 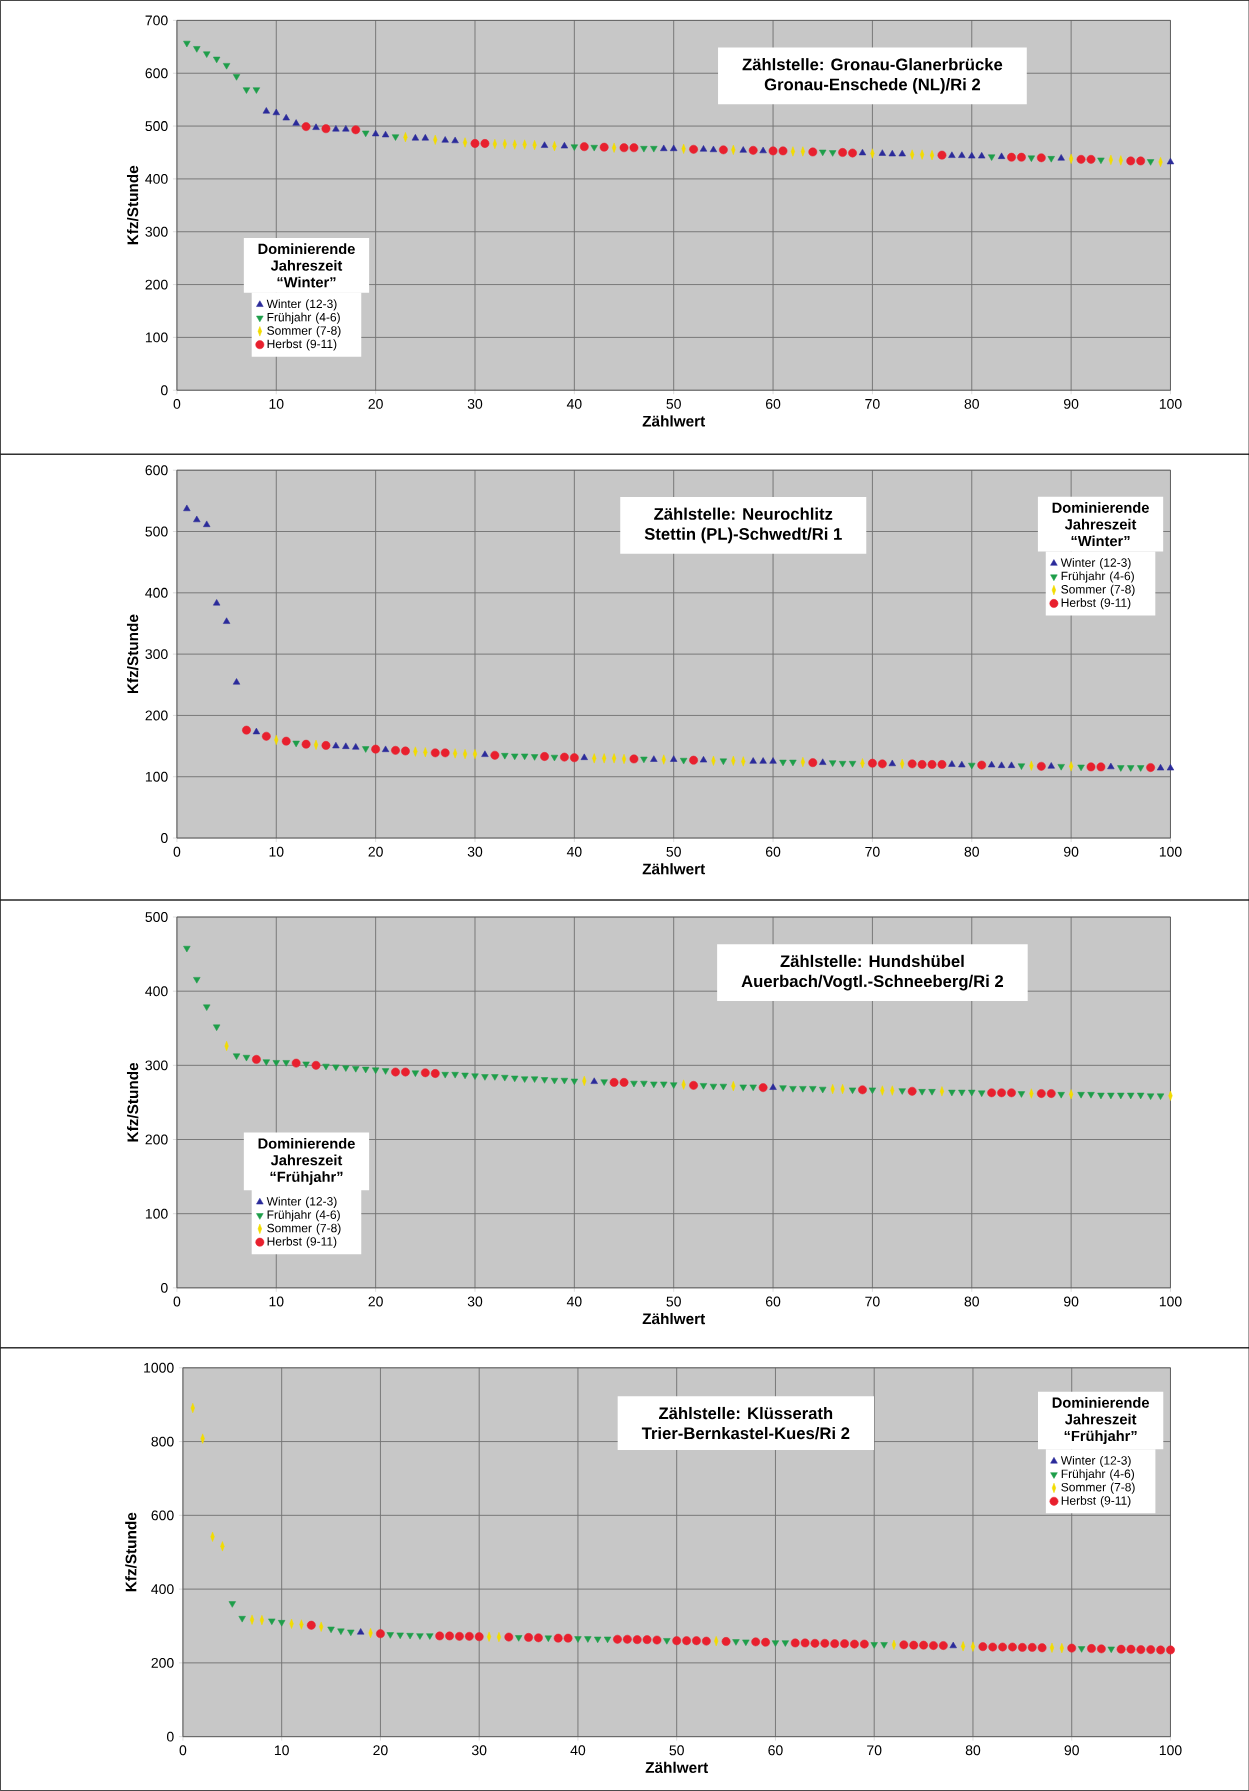 What do you see at coordinates (972, 1750) in the screenshot?
I see `x-tick-label: 80` at bounding box center [972, 1750].